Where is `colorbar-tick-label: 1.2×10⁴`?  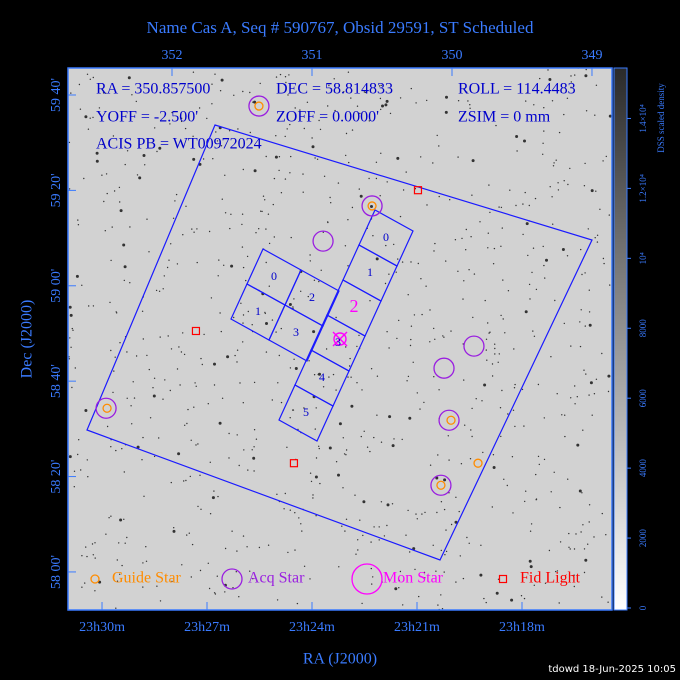 colorbar-tick-label: 1.2×10⁴ is located at coordinates (643, 188).